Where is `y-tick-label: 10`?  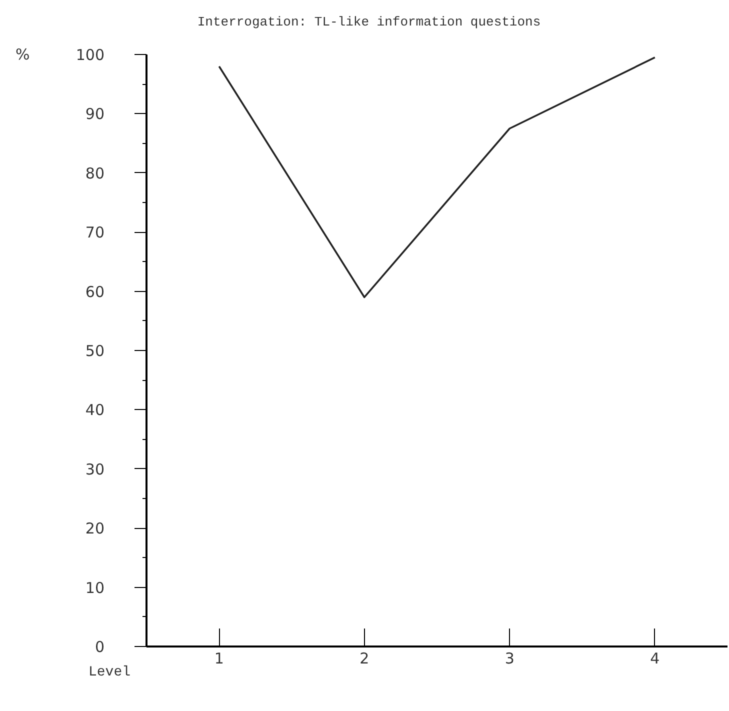 y-tick-label: 10 is located at coordinates (95, 587).